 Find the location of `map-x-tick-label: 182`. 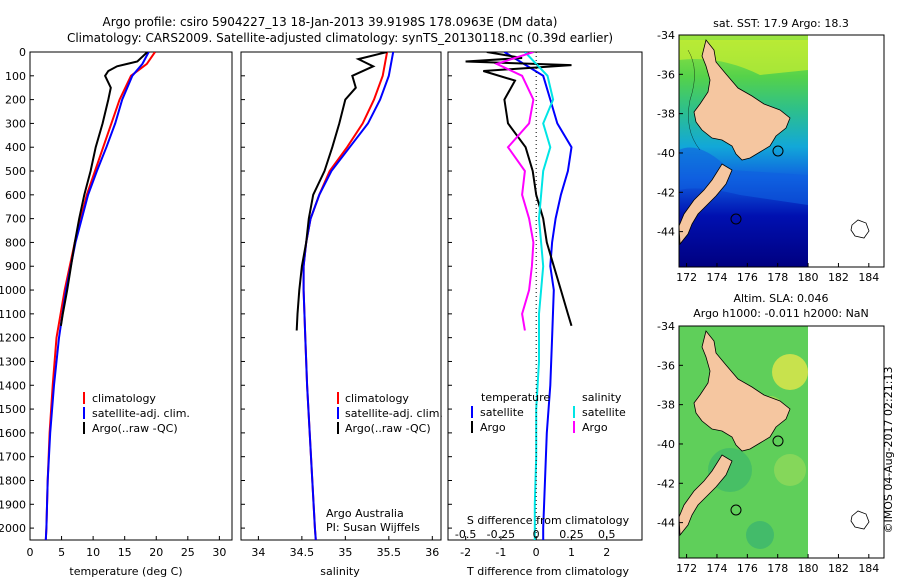

map-x-tick-label: 182 is located at coordinates (838, 277).